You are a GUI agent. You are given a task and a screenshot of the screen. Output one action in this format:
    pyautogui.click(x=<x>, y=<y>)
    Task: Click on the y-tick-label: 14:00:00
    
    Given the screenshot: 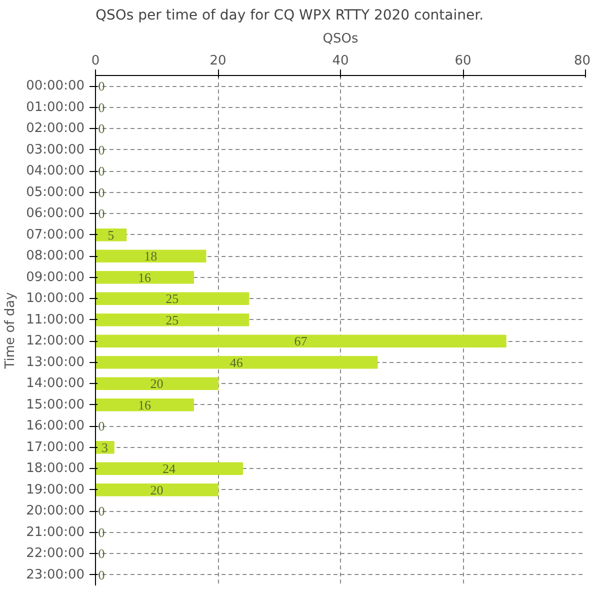 What is the action you would take?
    pyautogui.click(x=55, y=384)
    